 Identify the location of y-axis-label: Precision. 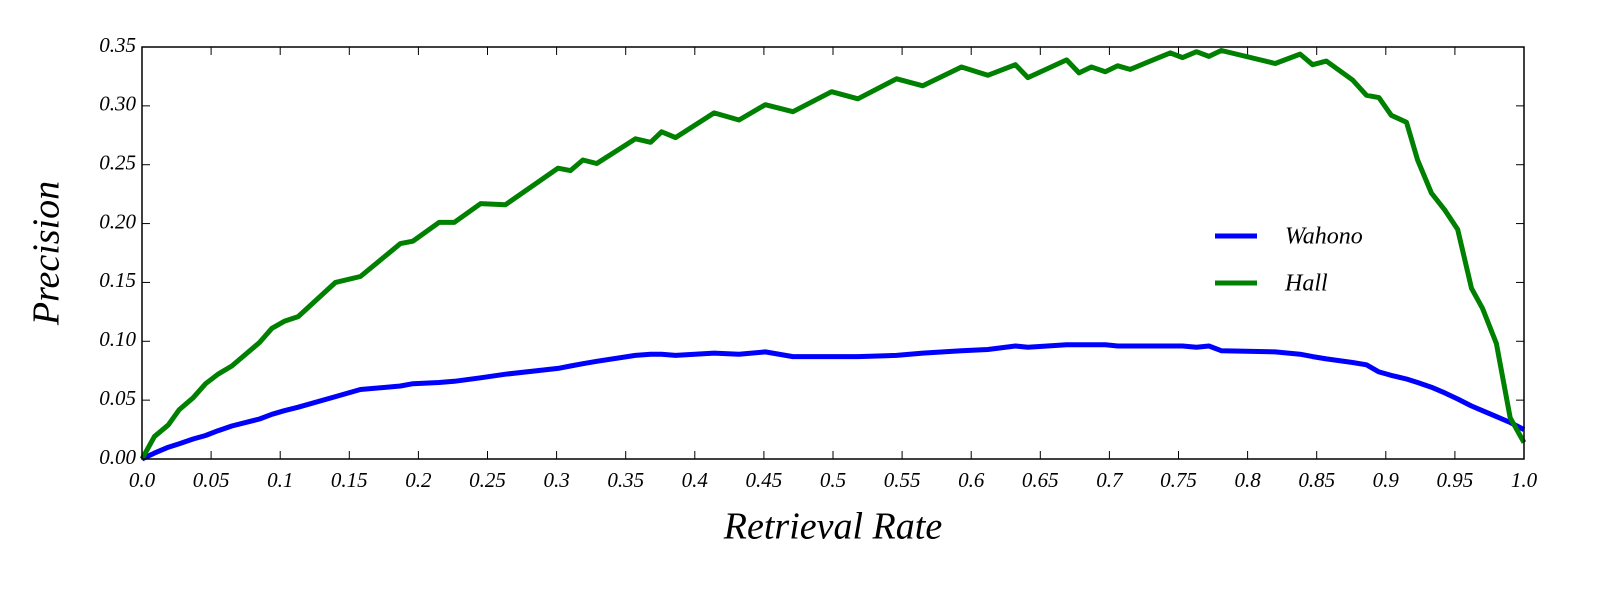
(47, 253).